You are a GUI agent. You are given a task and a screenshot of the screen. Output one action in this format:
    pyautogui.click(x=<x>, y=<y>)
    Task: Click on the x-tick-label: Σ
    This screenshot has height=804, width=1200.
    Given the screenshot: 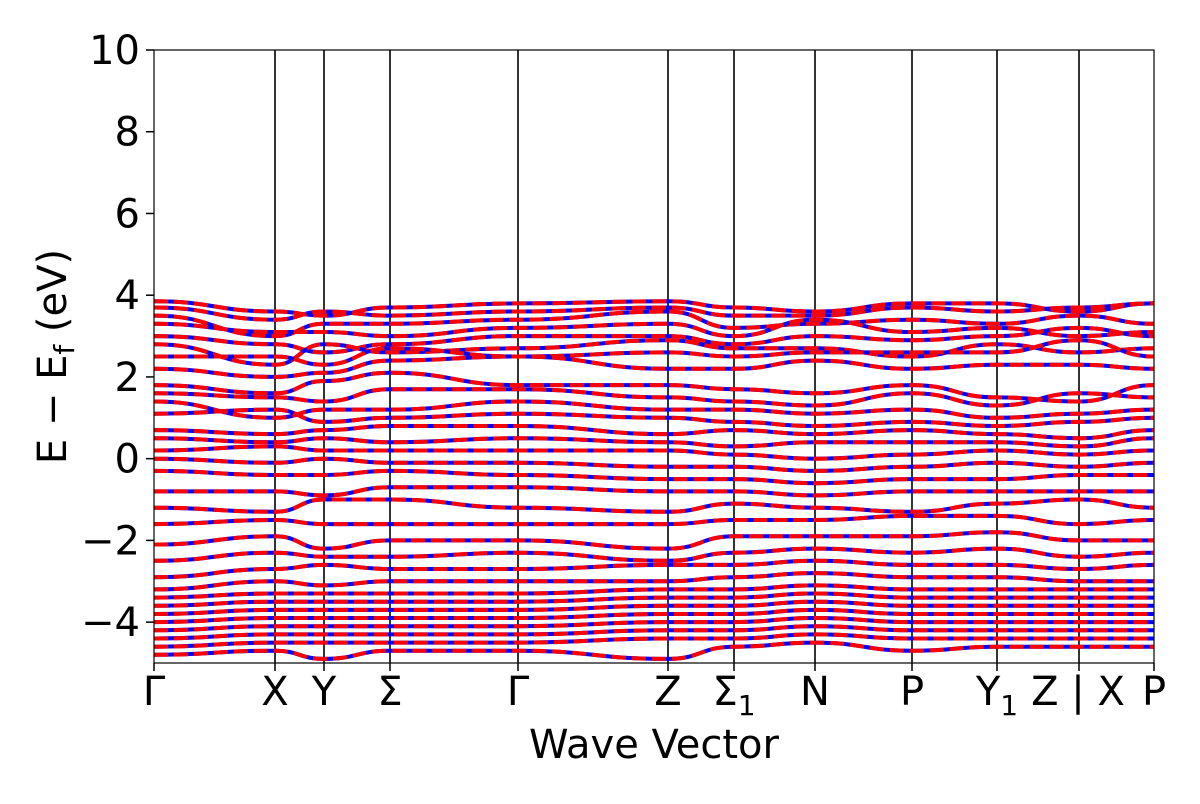 What is the action you would take?
    pyautogui.click(x=389, y=692)
    